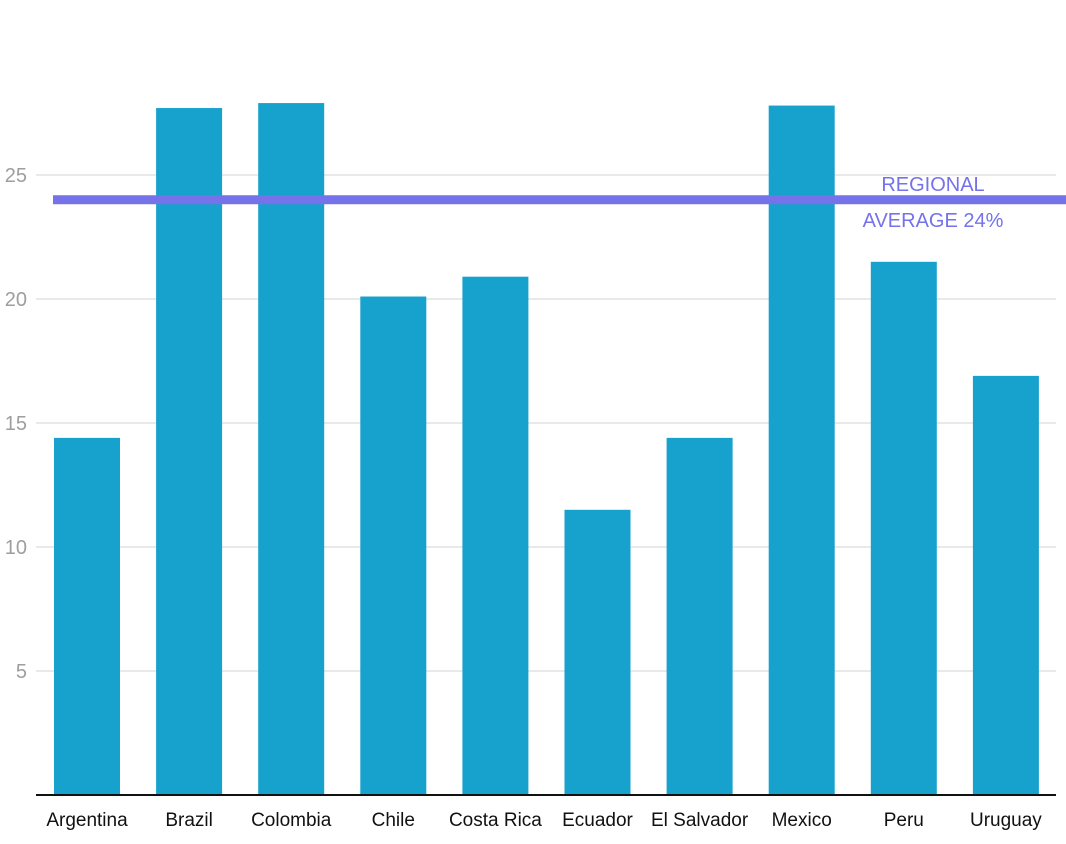 Image resolution: width=1066 pixels, height=844 pixels. I want to click on x-label-chile: Chile, so click(393, 820).